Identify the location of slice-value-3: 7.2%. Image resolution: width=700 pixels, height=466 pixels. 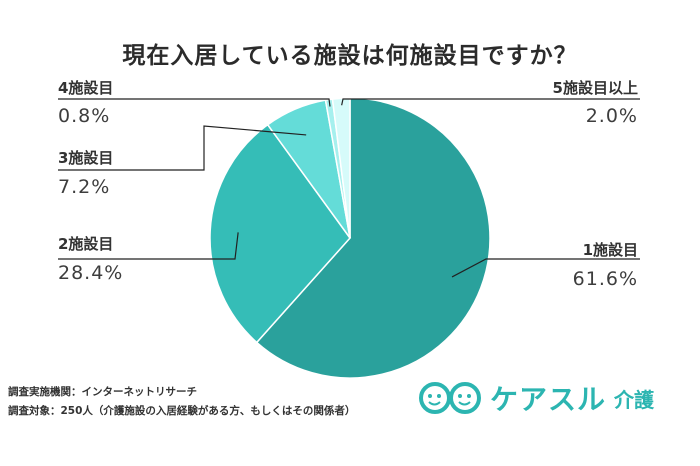
(84, 187).